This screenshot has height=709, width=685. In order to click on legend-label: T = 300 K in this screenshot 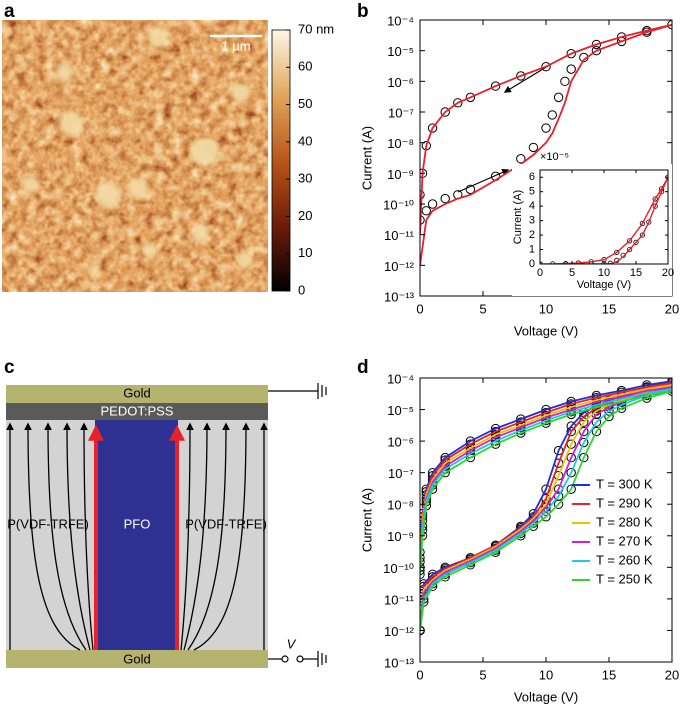, I will do `click(624, 483)`.